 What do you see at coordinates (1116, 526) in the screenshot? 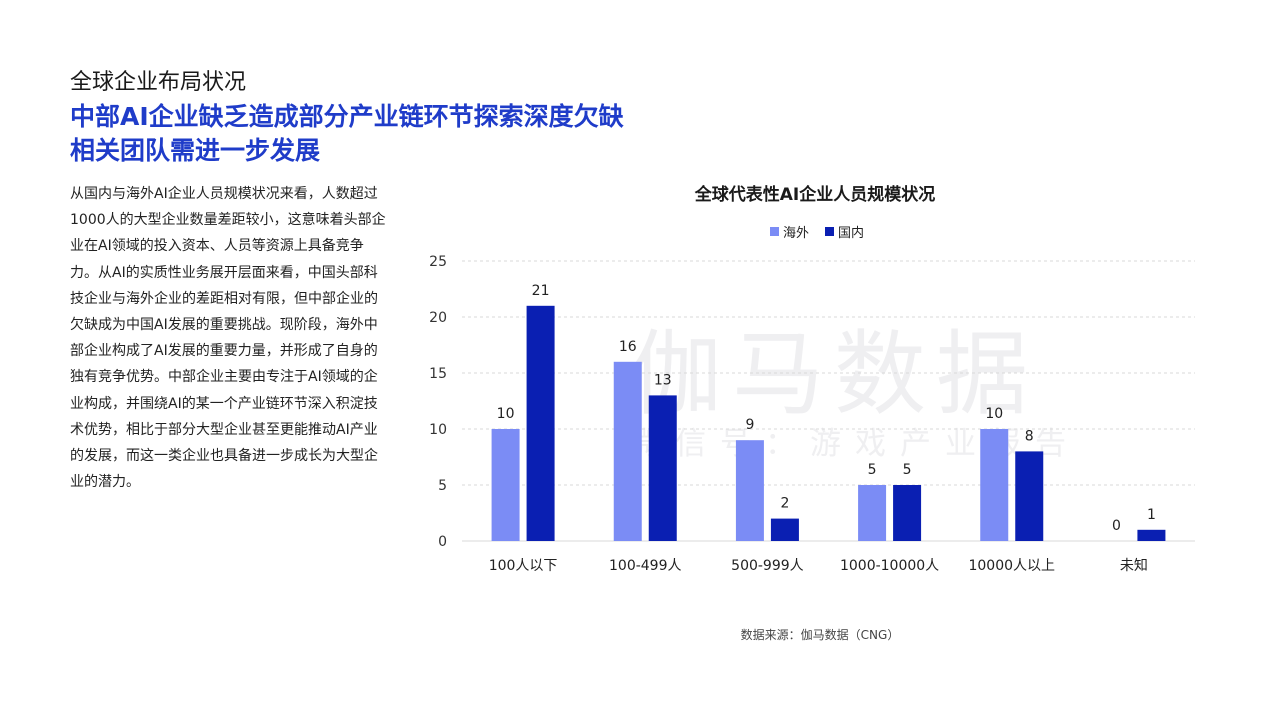
I see `data-label: 0` at bounding box center [1116, 526].